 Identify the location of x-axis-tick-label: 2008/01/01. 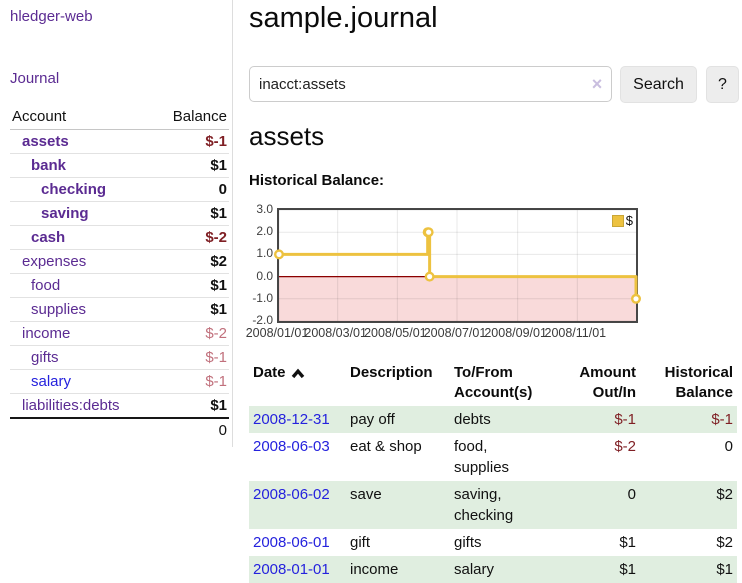
(277, 333).